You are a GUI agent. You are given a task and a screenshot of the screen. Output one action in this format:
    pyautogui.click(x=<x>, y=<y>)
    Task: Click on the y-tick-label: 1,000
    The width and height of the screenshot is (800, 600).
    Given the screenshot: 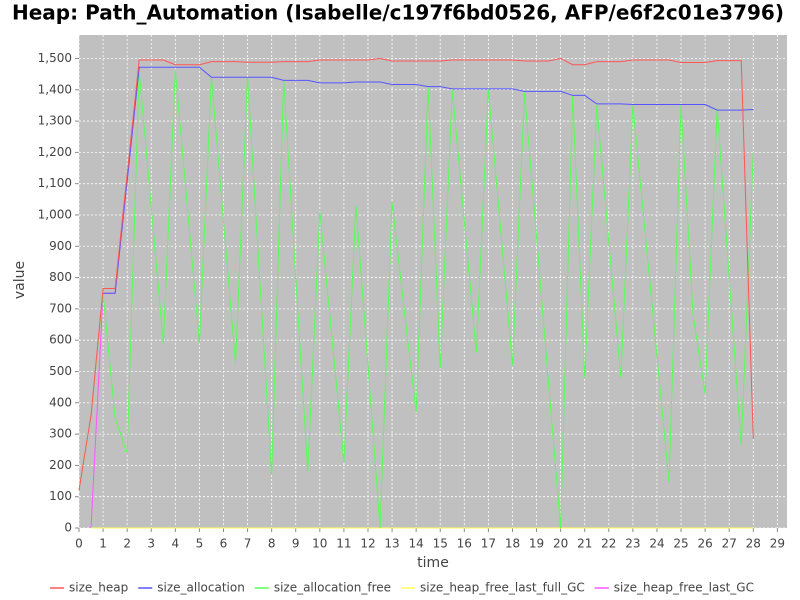 What is the action you would take?
    pyautogui.click(x=55, y=214)
    